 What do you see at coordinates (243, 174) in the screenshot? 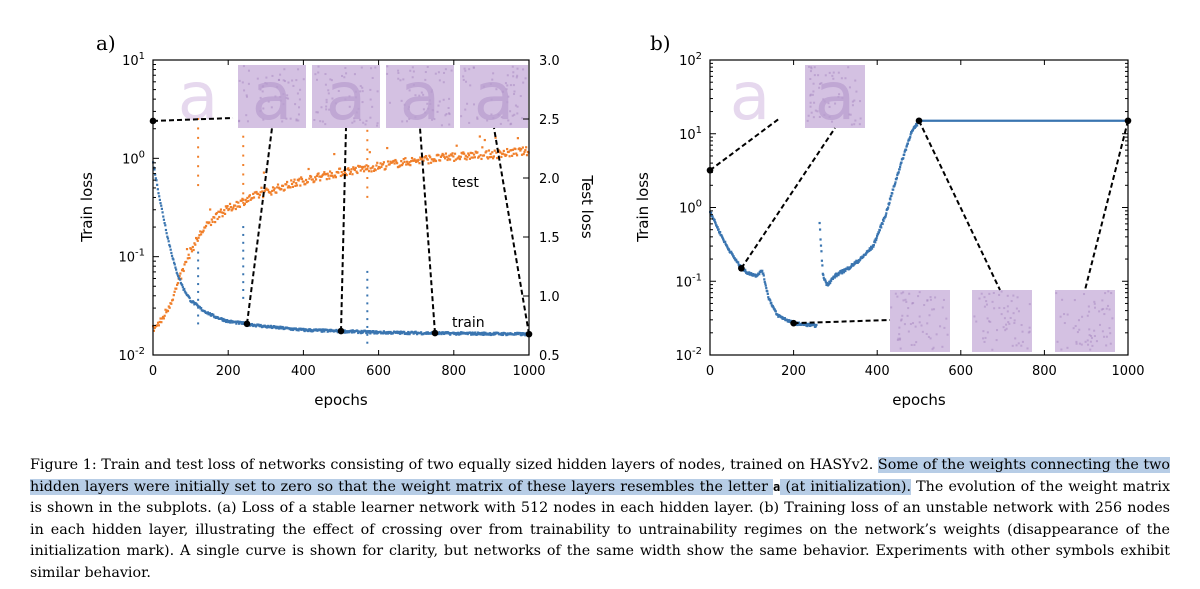
I see `test-spike-point` at bounding box center [243, 174].